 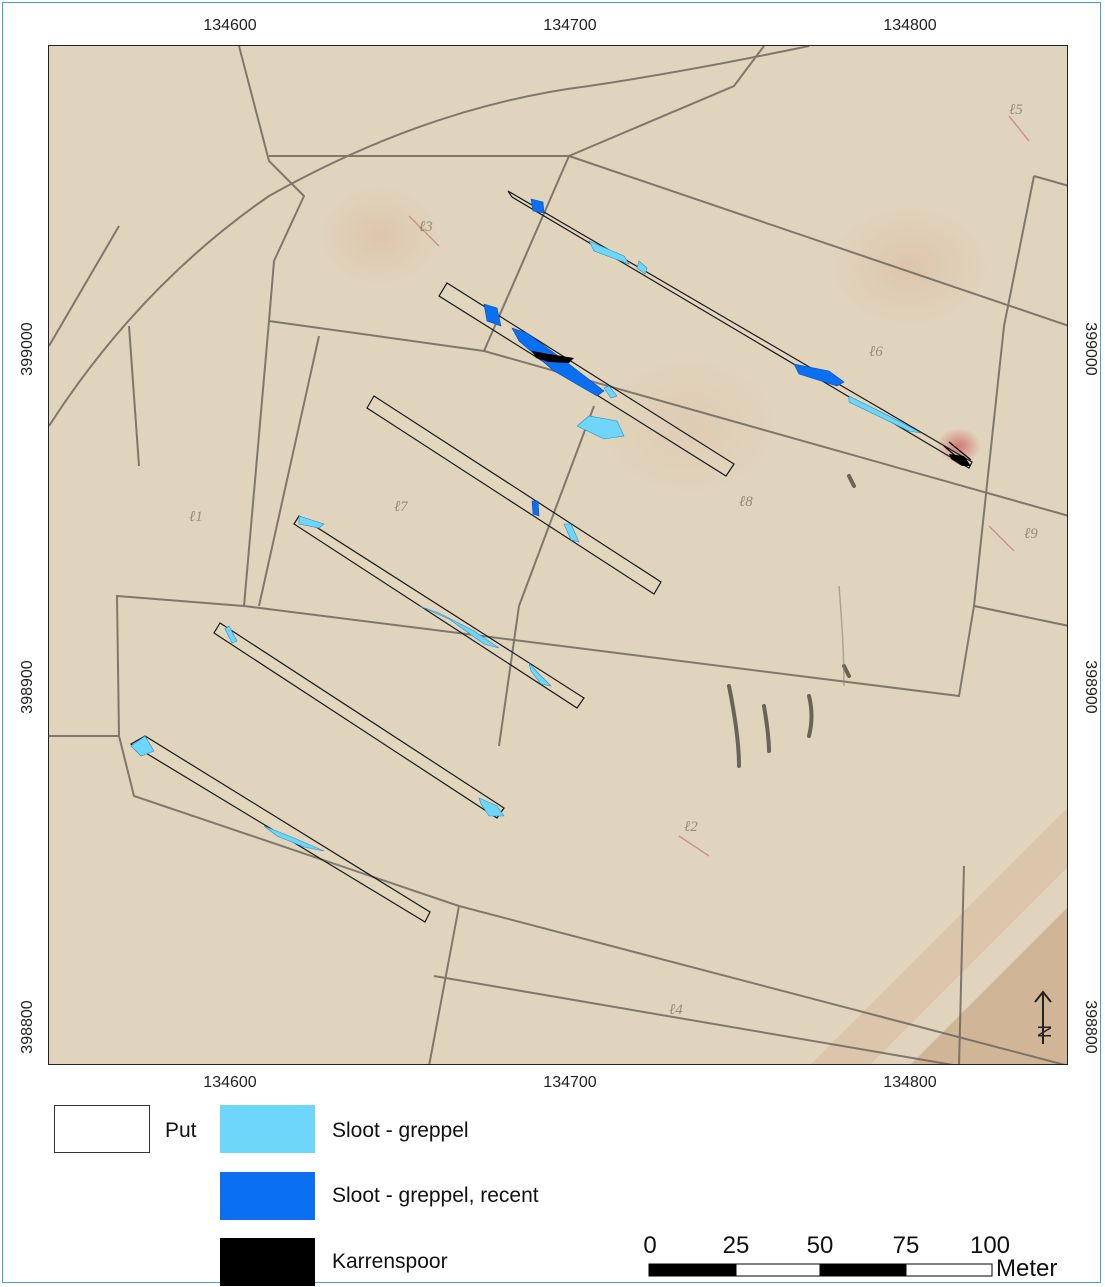 I want to click on x-tick-bottom: 134800, so click(x=910, y=1082).